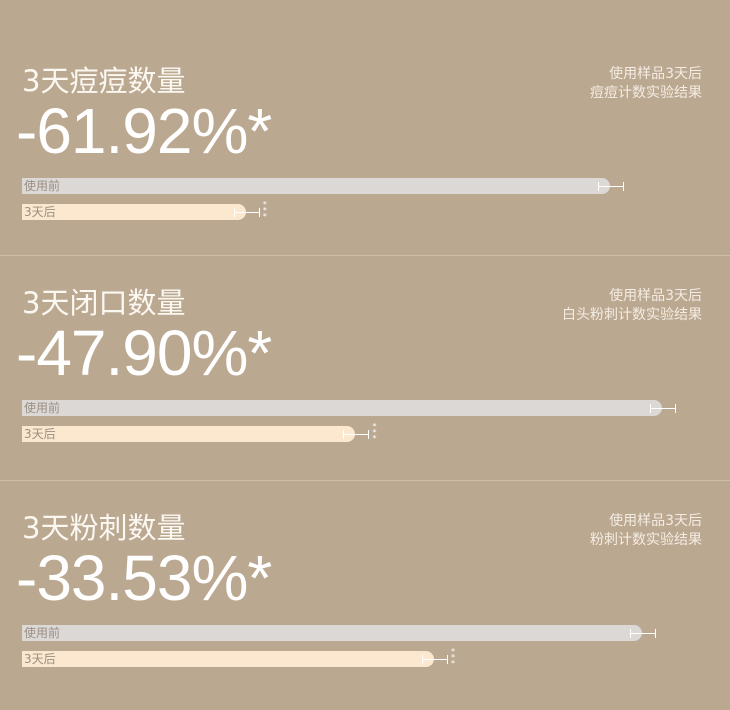 Image resolution: width=730 pixels, height=710 pixels. Describe the element at coordinates (646, 93) in the screenshot. I see `note-line: 痘痘计数实验结果` at that location.